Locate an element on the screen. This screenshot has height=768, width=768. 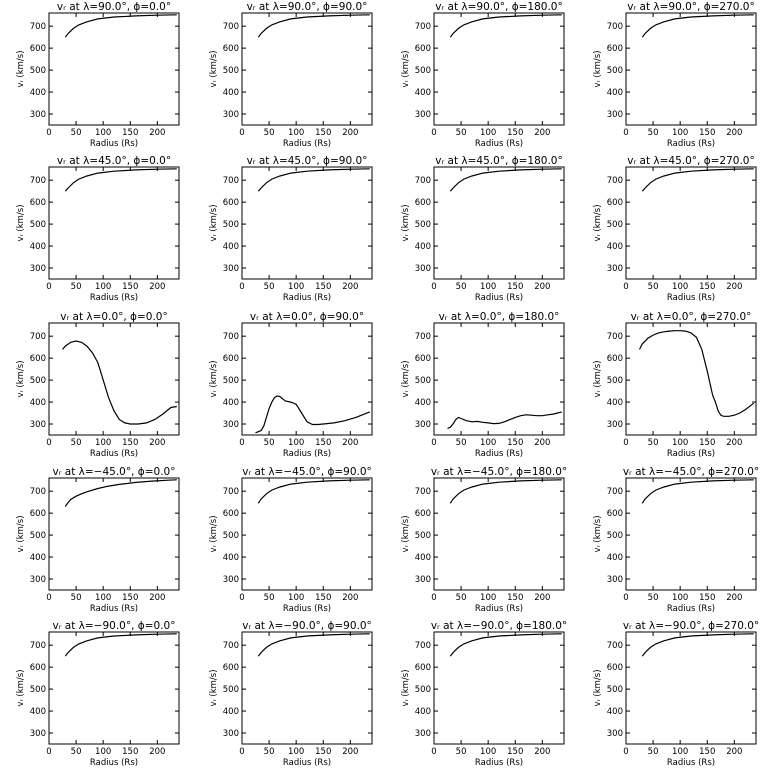
panel-title: vᵣ at λ=−90.0°, ϕ=180.0° is located at coordinates (499, 626).